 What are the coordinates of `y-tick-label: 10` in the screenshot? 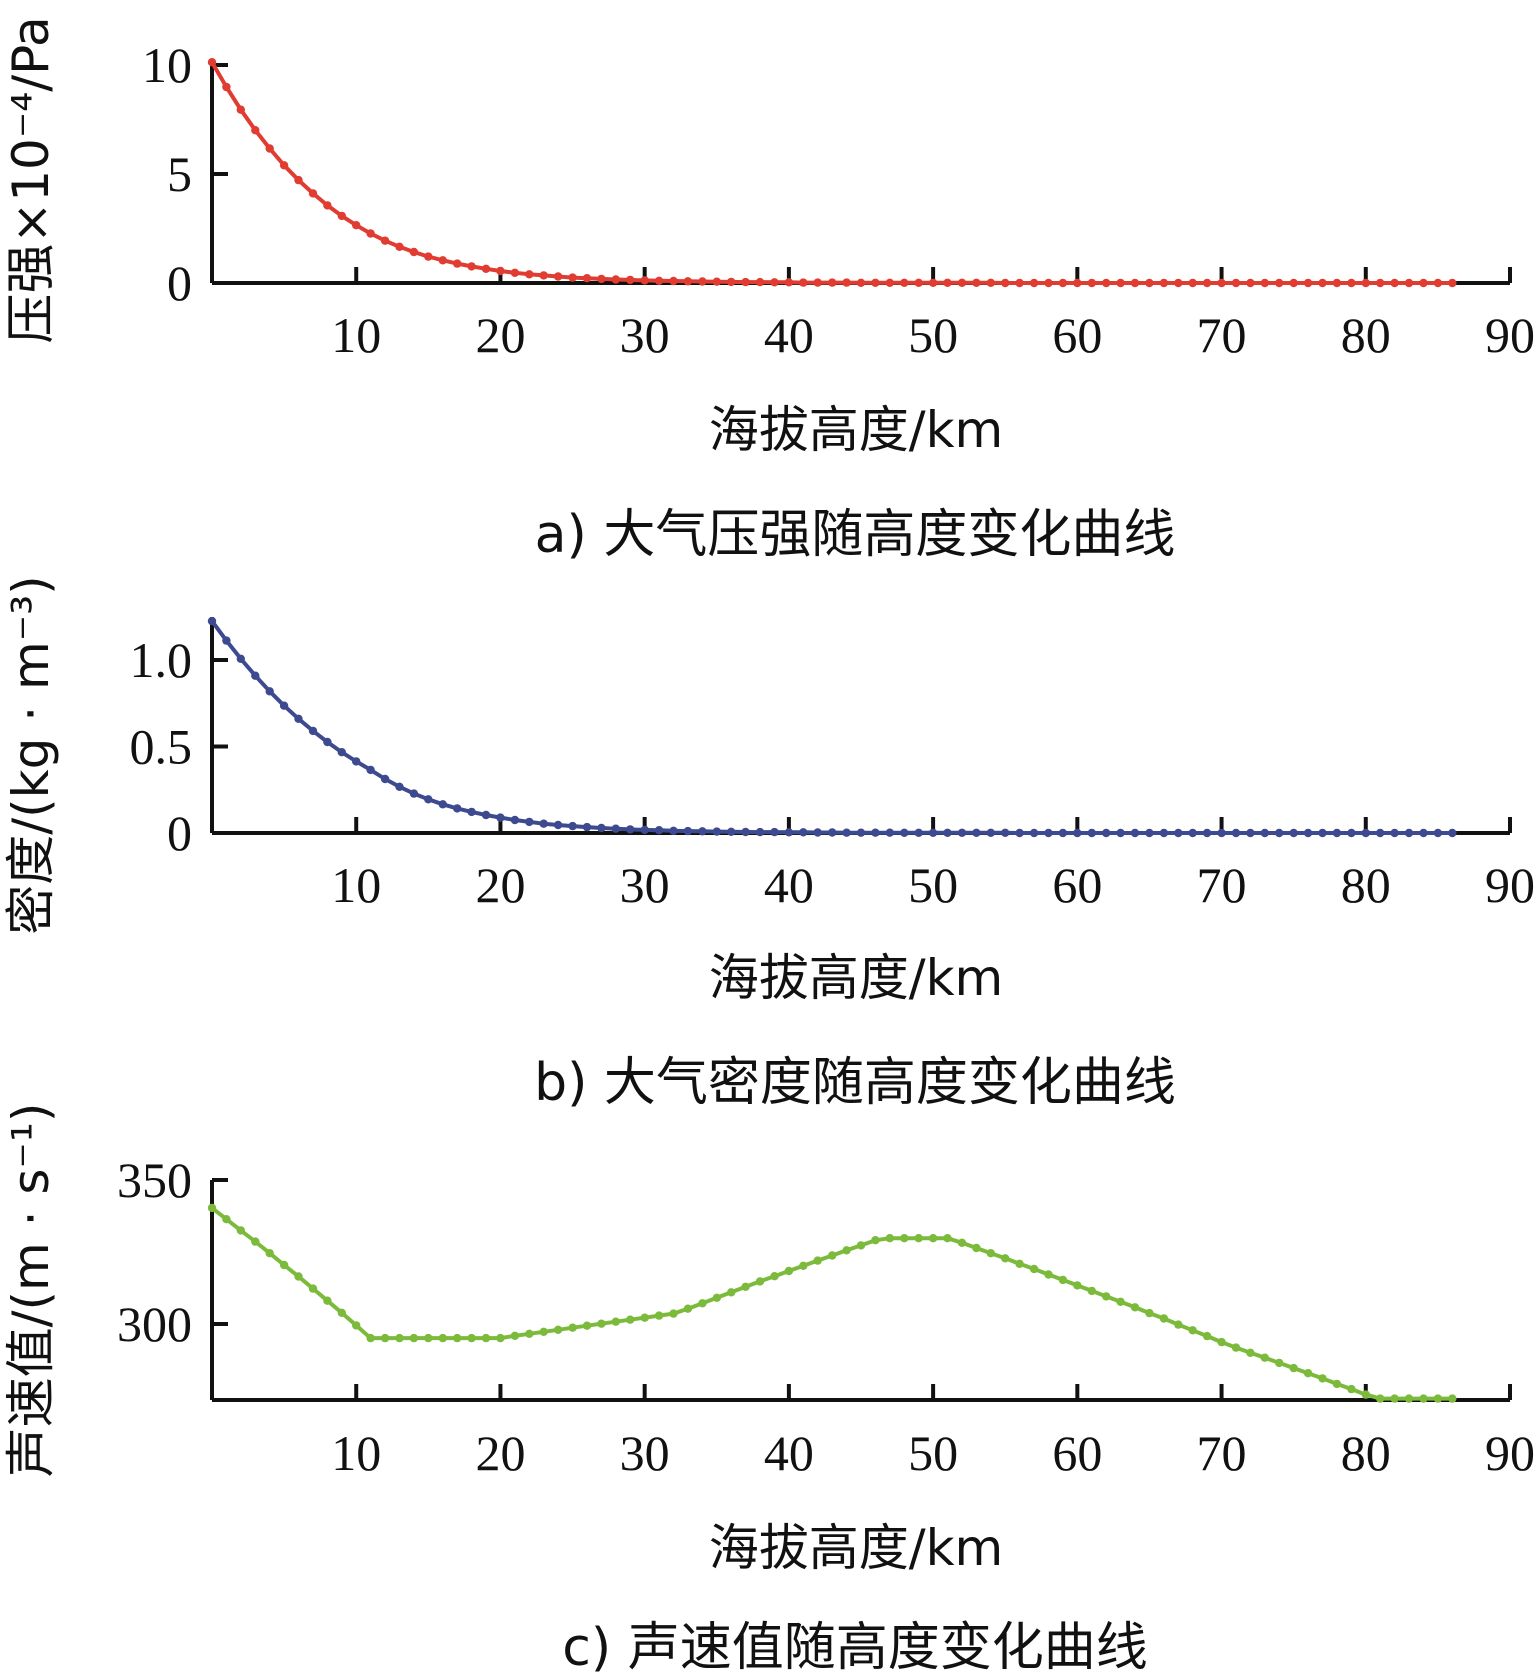 It's located at (167, 65).